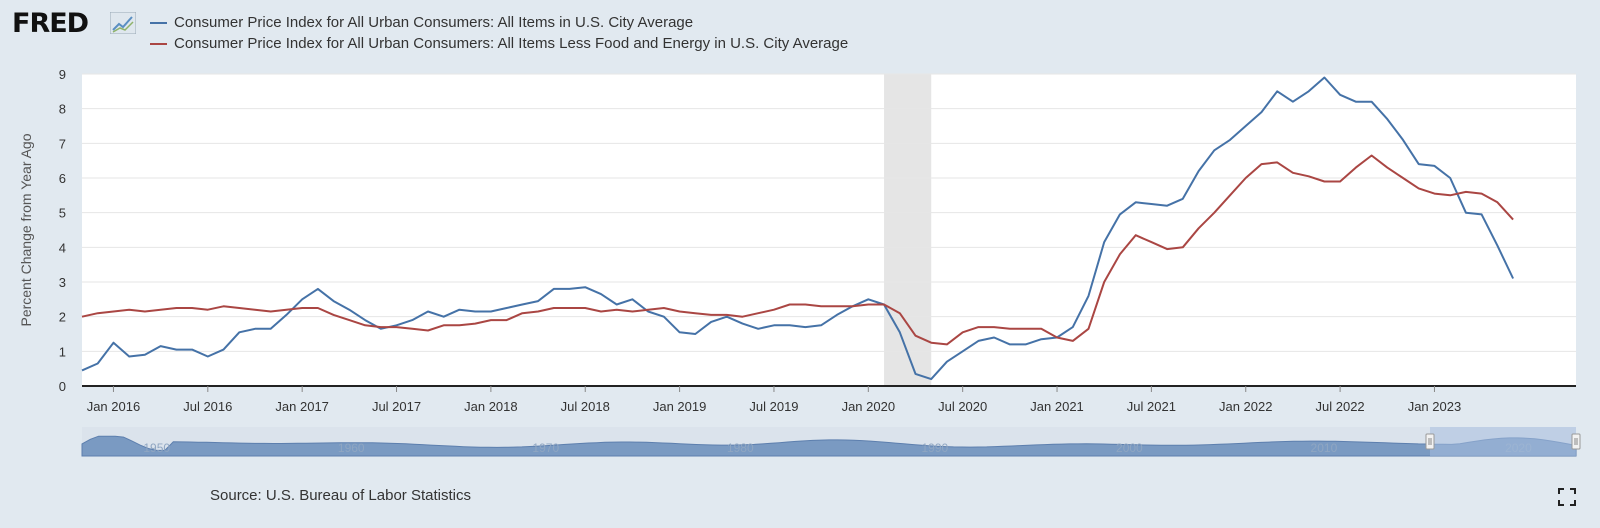 The width and height of the screenshot is (1600, 528). Describe the element at coordinates (680, 406) in the screenshot. I see `x-tick-label: Jan 2019` at that location.